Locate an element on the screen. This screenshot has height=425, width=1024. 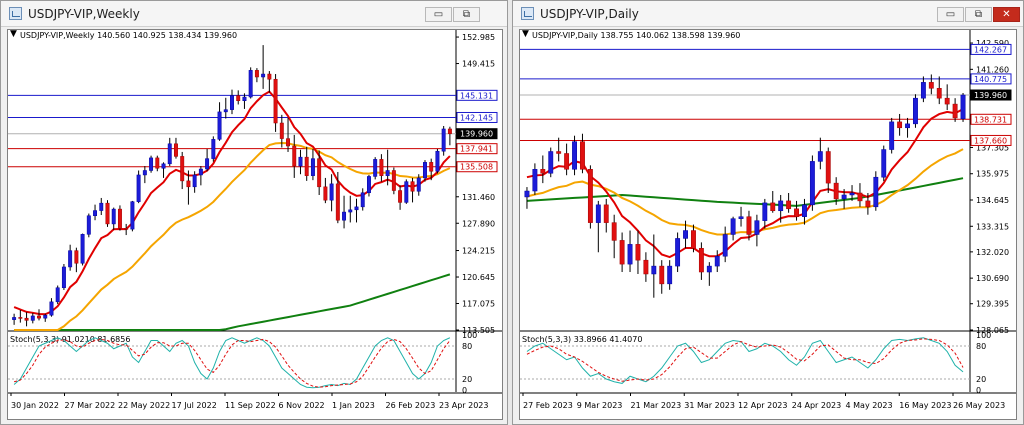
price-label-text: 142.145 is located at coordinates (476, 117).